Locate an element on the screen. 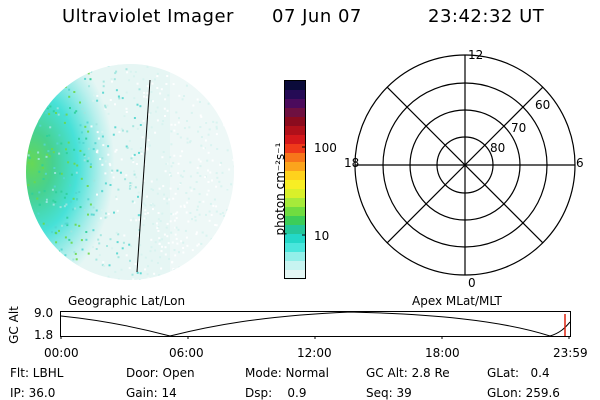 The width and height of the screenshot is (600, 400). info-glat: GLat: 0.4 is located at coordinates (518, 373).